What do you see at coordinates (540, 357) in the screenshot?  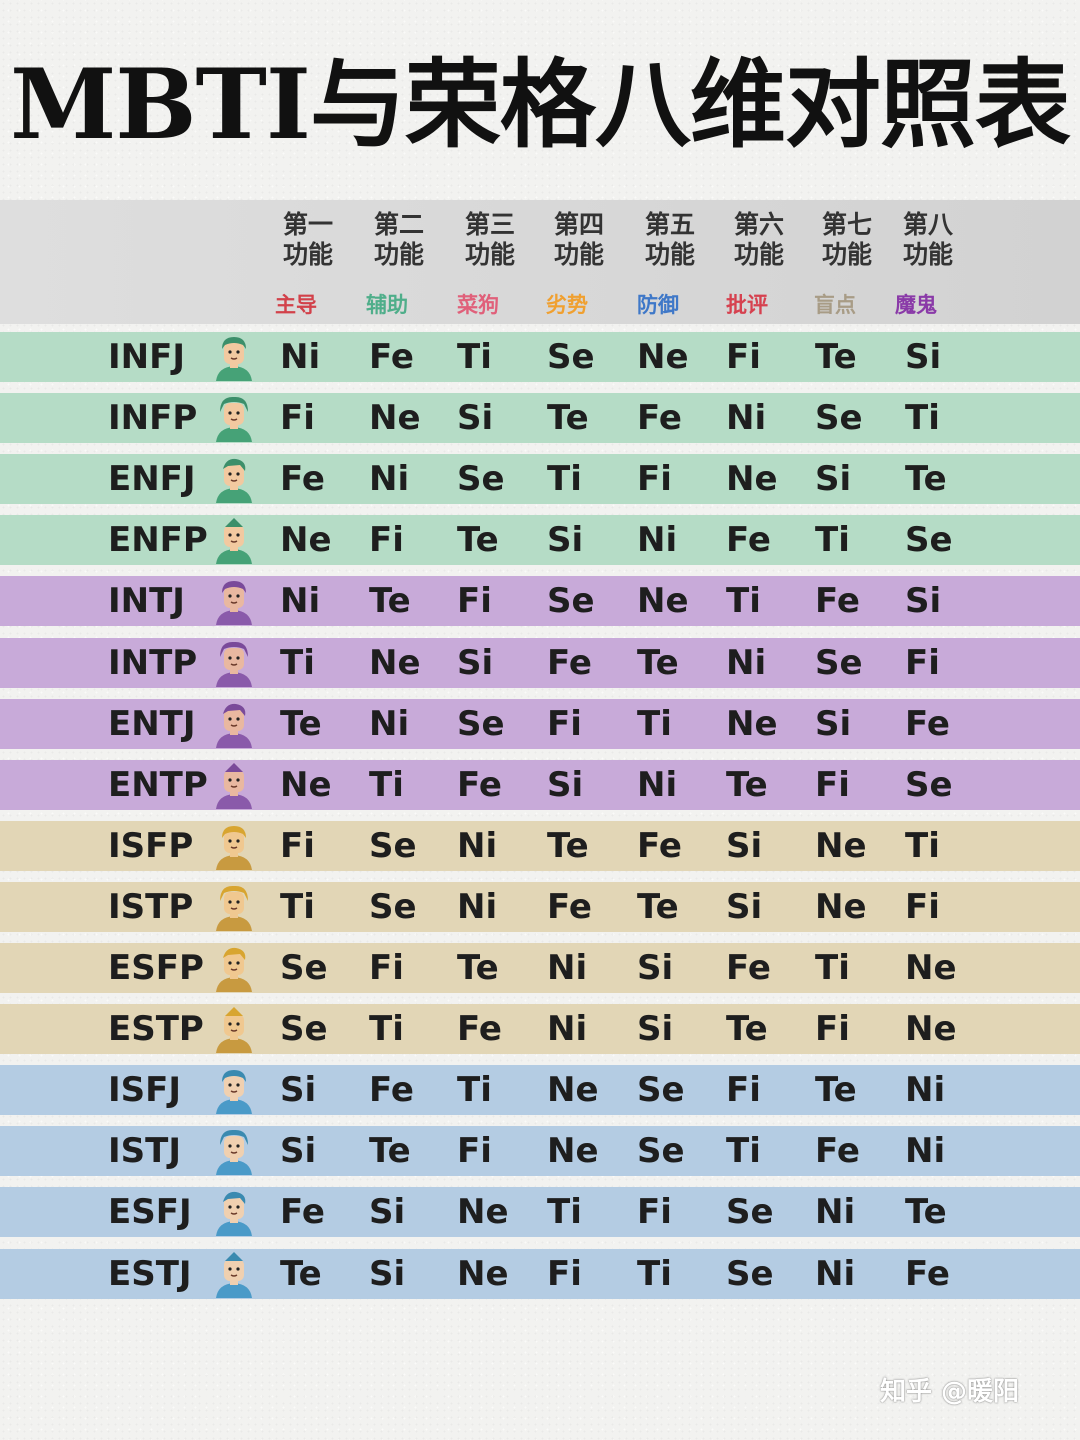 I see `table-row-infj: INFJ Ni Fe Ti Se Ne Fi Te Si` at bounding box center [540, 357].